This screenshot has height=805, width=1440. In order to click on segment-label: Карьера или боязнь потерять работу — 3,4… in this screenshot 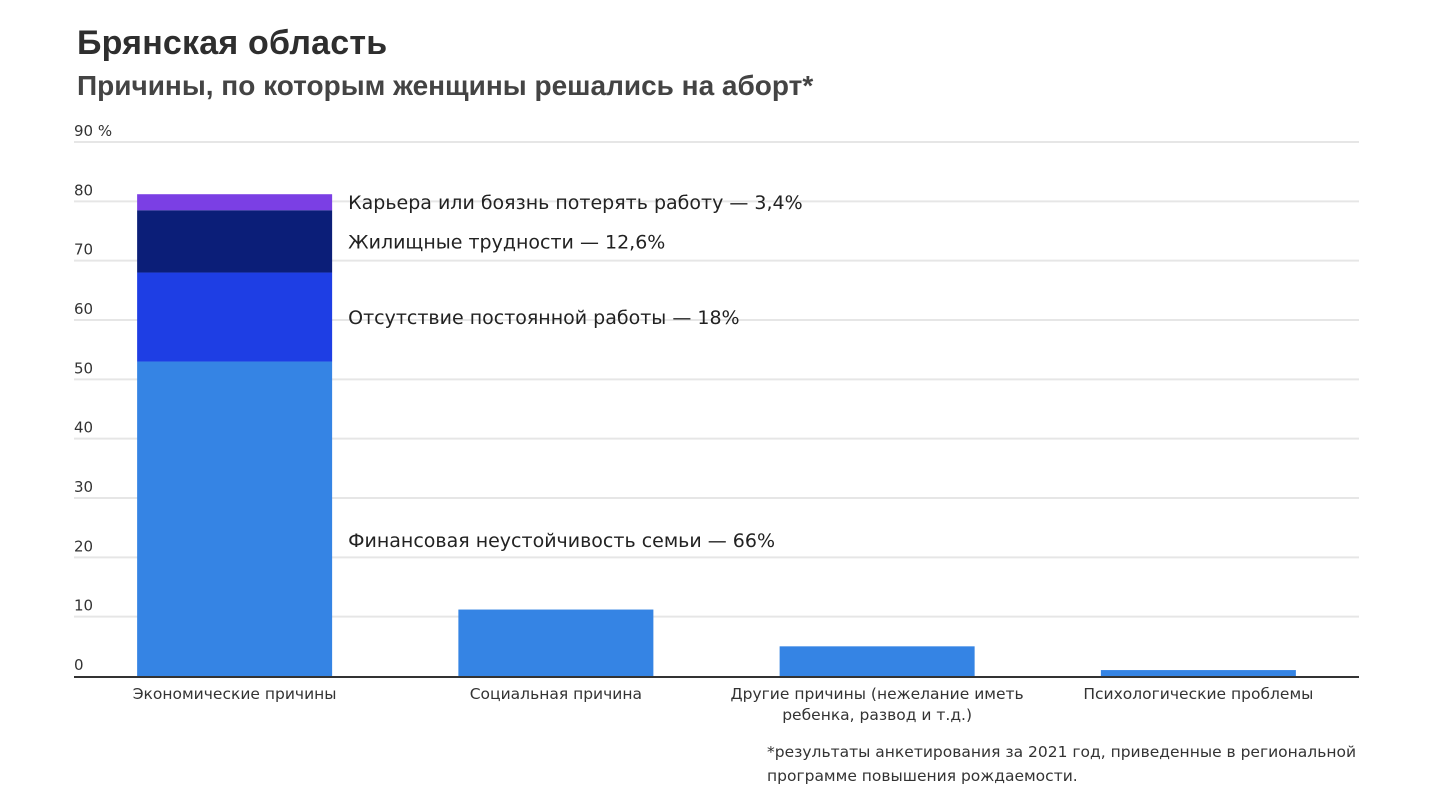, I will do `click(575, 203)`.